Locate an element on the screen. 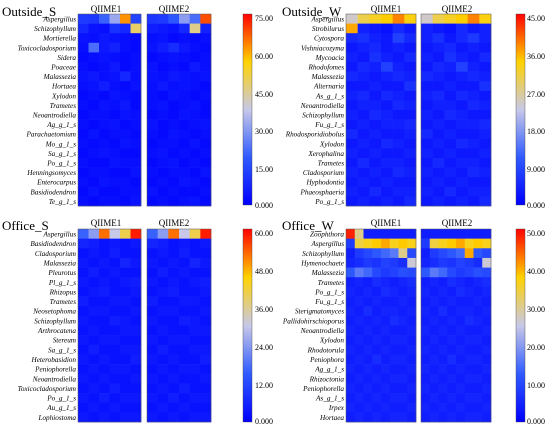 Image resolution: width=550 pixels, height=433 pixels. row-label: Ag_g_1_s is located at coordinates (329, 370).